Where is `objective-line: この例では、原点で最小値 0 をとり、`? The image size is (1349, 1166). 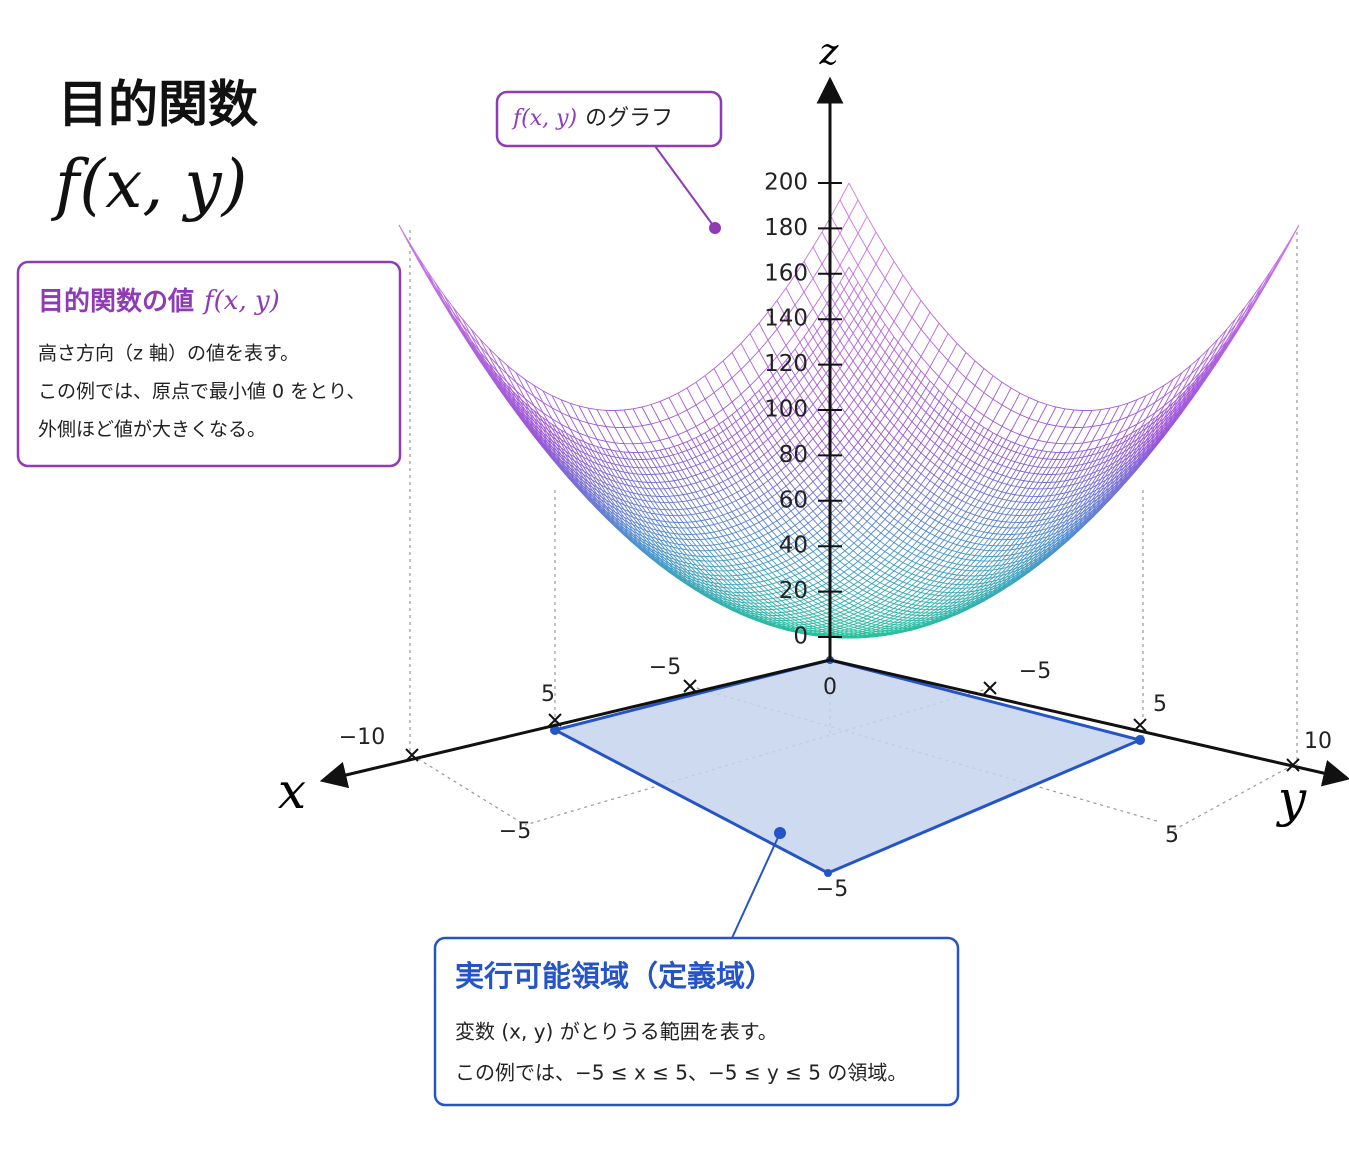
objective-line: この例では、原点で最小値 0 をとり、 is located at coordinates (201, 392).